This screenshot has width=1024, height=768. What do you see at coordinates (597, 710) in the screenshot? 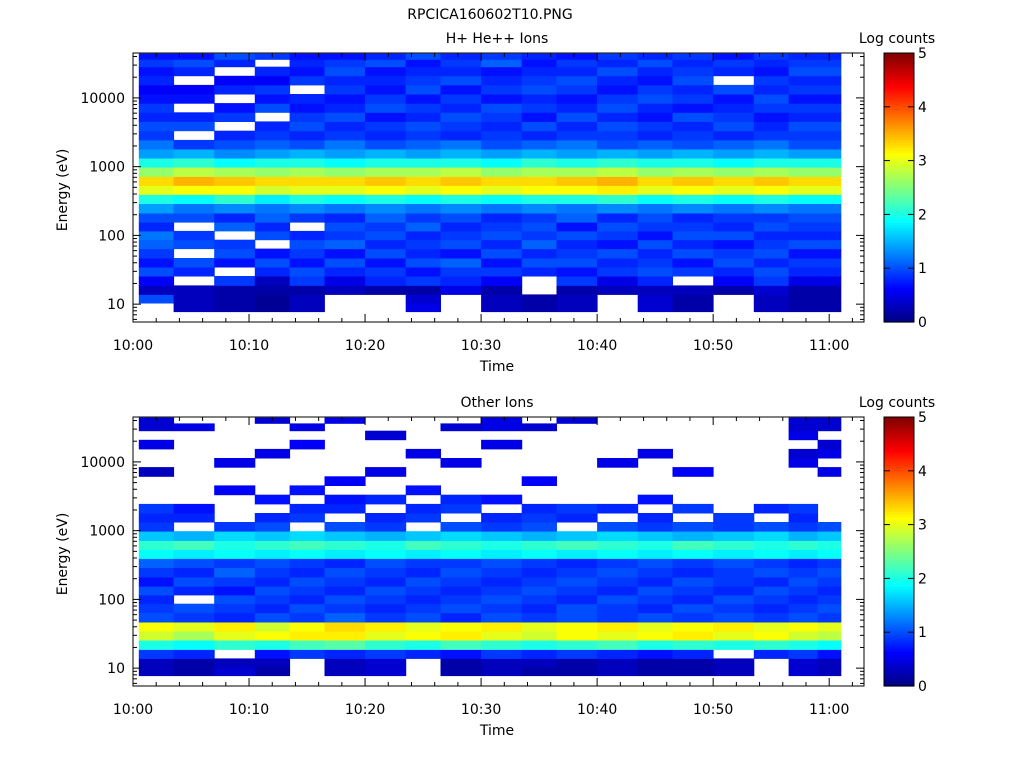
I see `x-tick-label: 10:40` at bounding box center [597, 710].